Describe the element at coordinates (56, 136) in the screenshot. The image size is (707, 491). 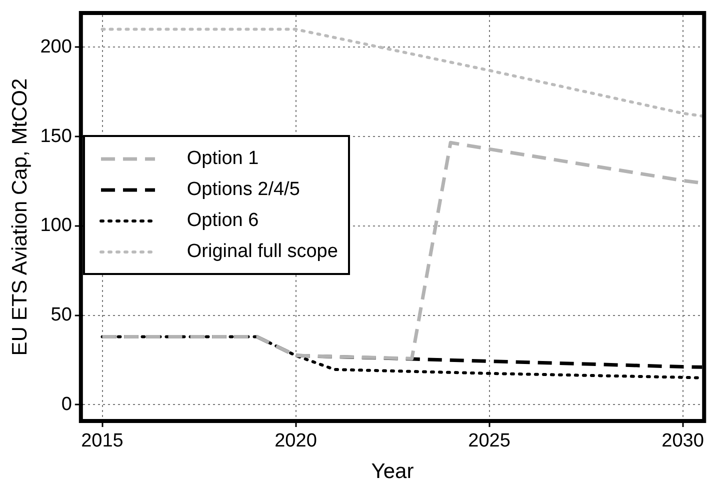
I see `y-tick-label: 150` at that location.